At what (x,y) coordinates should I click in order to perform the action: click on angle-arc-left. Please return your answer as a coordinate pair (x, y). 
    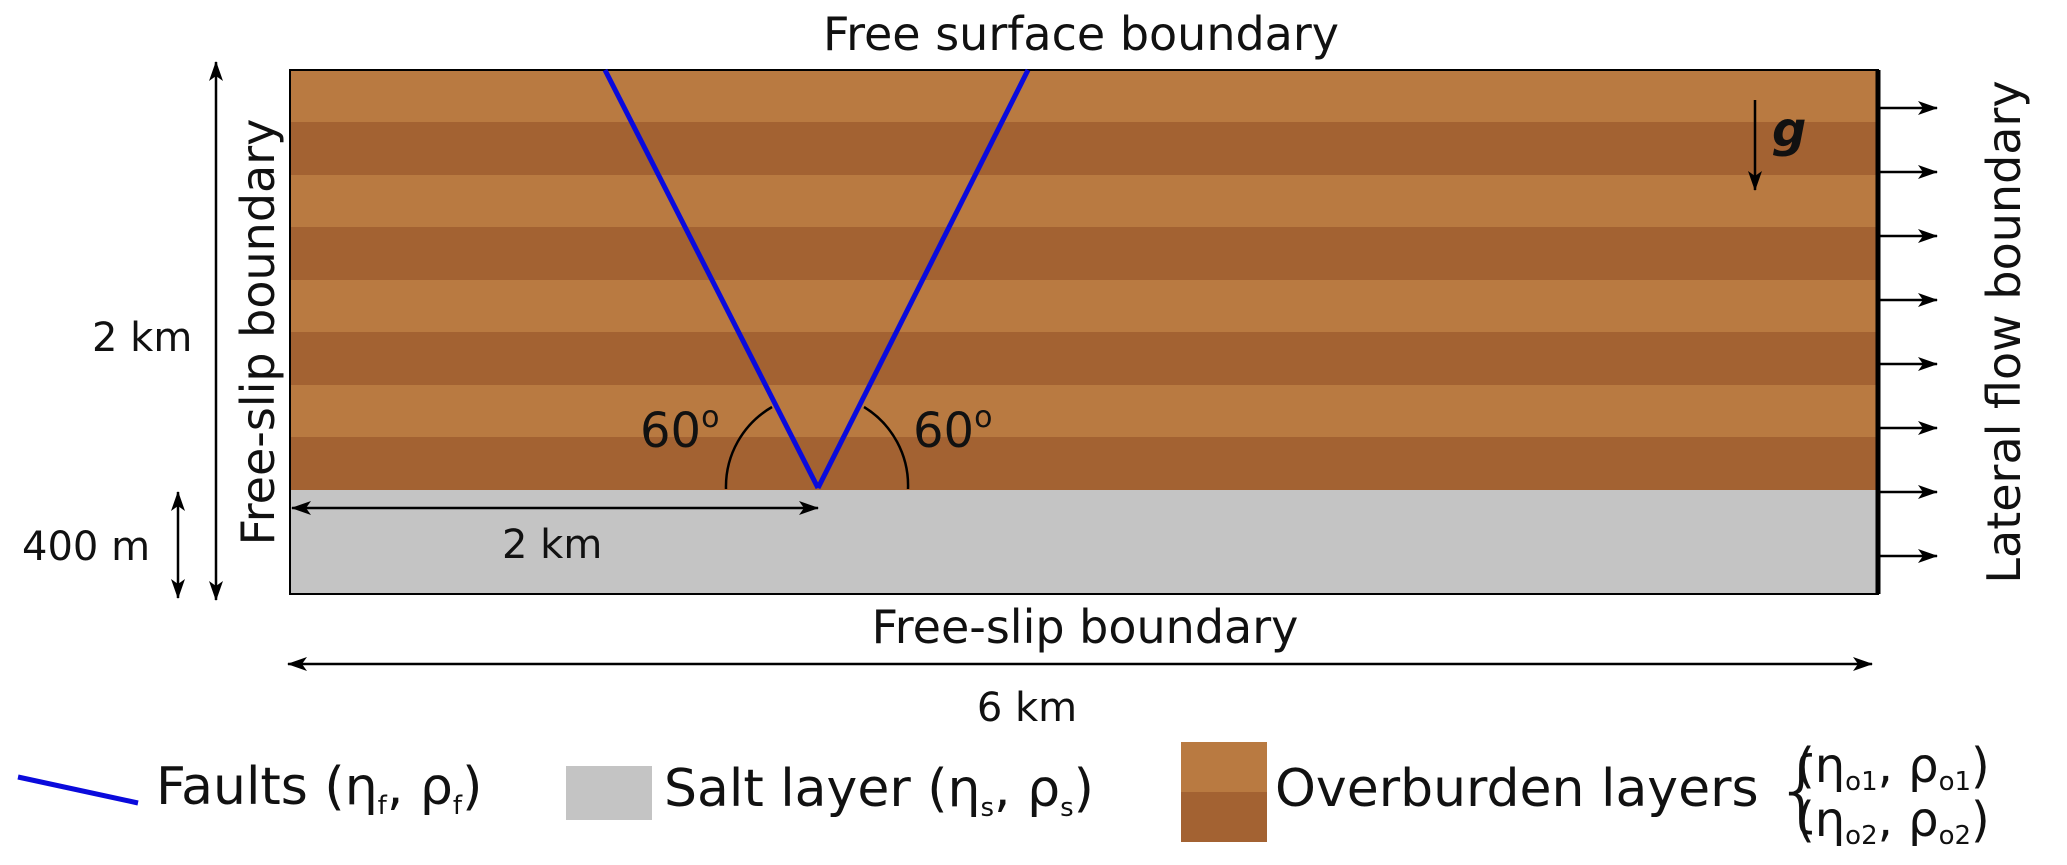
    Looking at the image, I should click on (748, 447).